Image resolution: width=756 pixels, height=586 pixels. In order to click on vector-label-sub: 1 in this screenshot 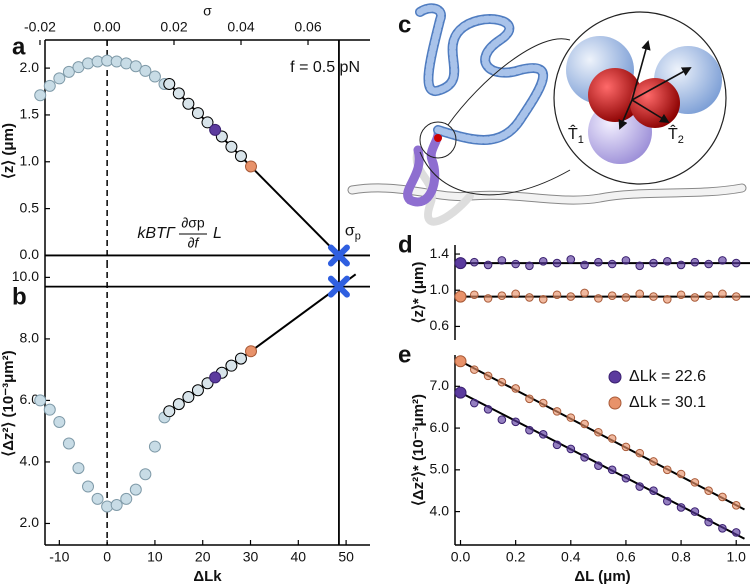, I will do `click(581, 140)`.